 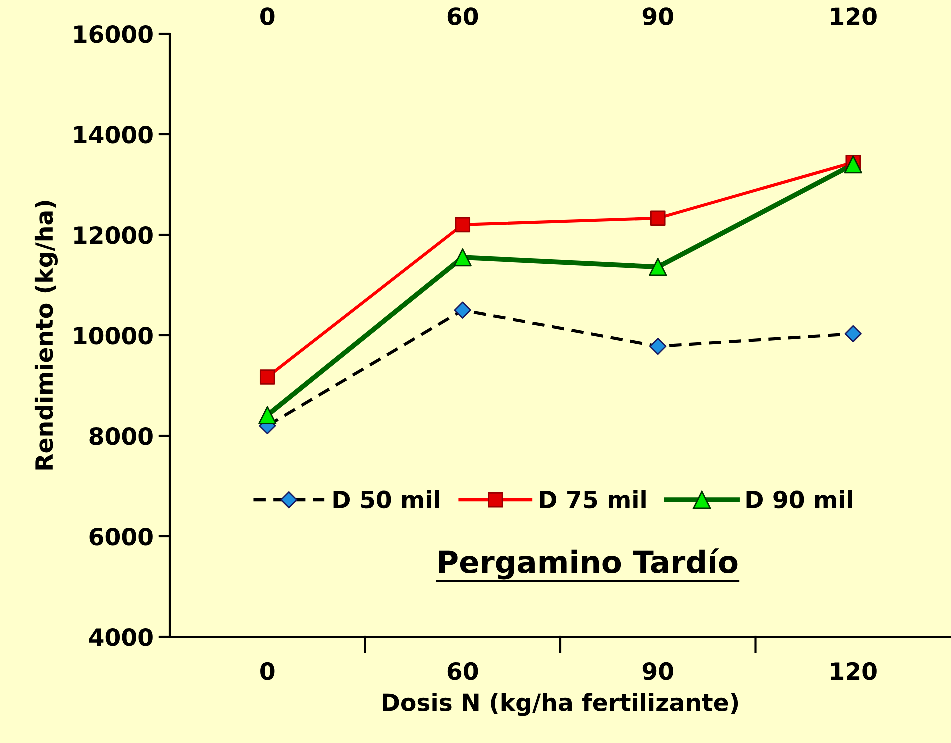 I want to click on y-tick-label: 8000, so click(x=121, y=436).